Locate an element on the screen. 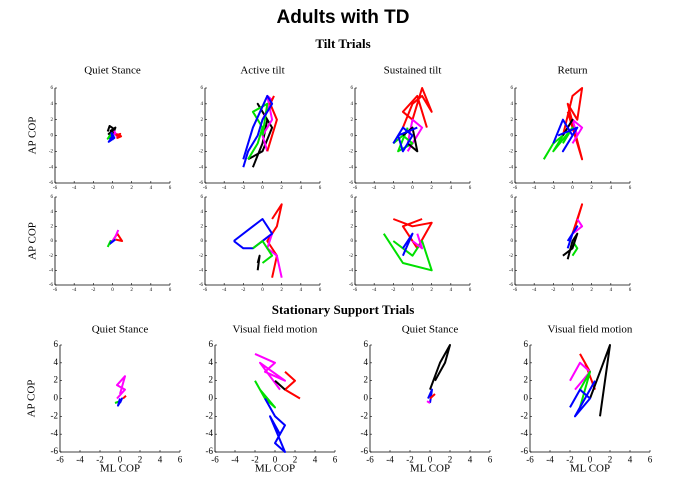 This screenshot has height=483, width=686. panel-title: Sustained tilt is located at coordinates (413, 71).